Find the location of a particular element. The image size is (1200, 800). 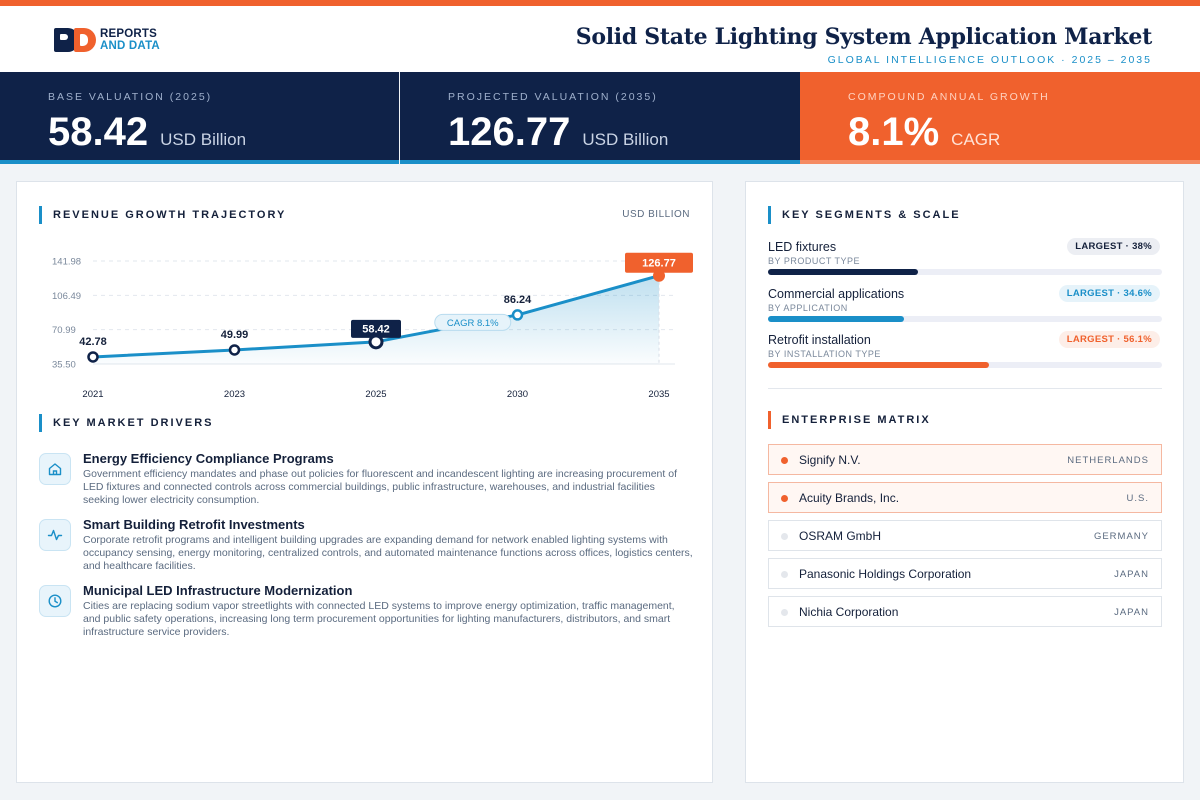

y-tick-label: 35.50 is located at coordinates (64, 365).